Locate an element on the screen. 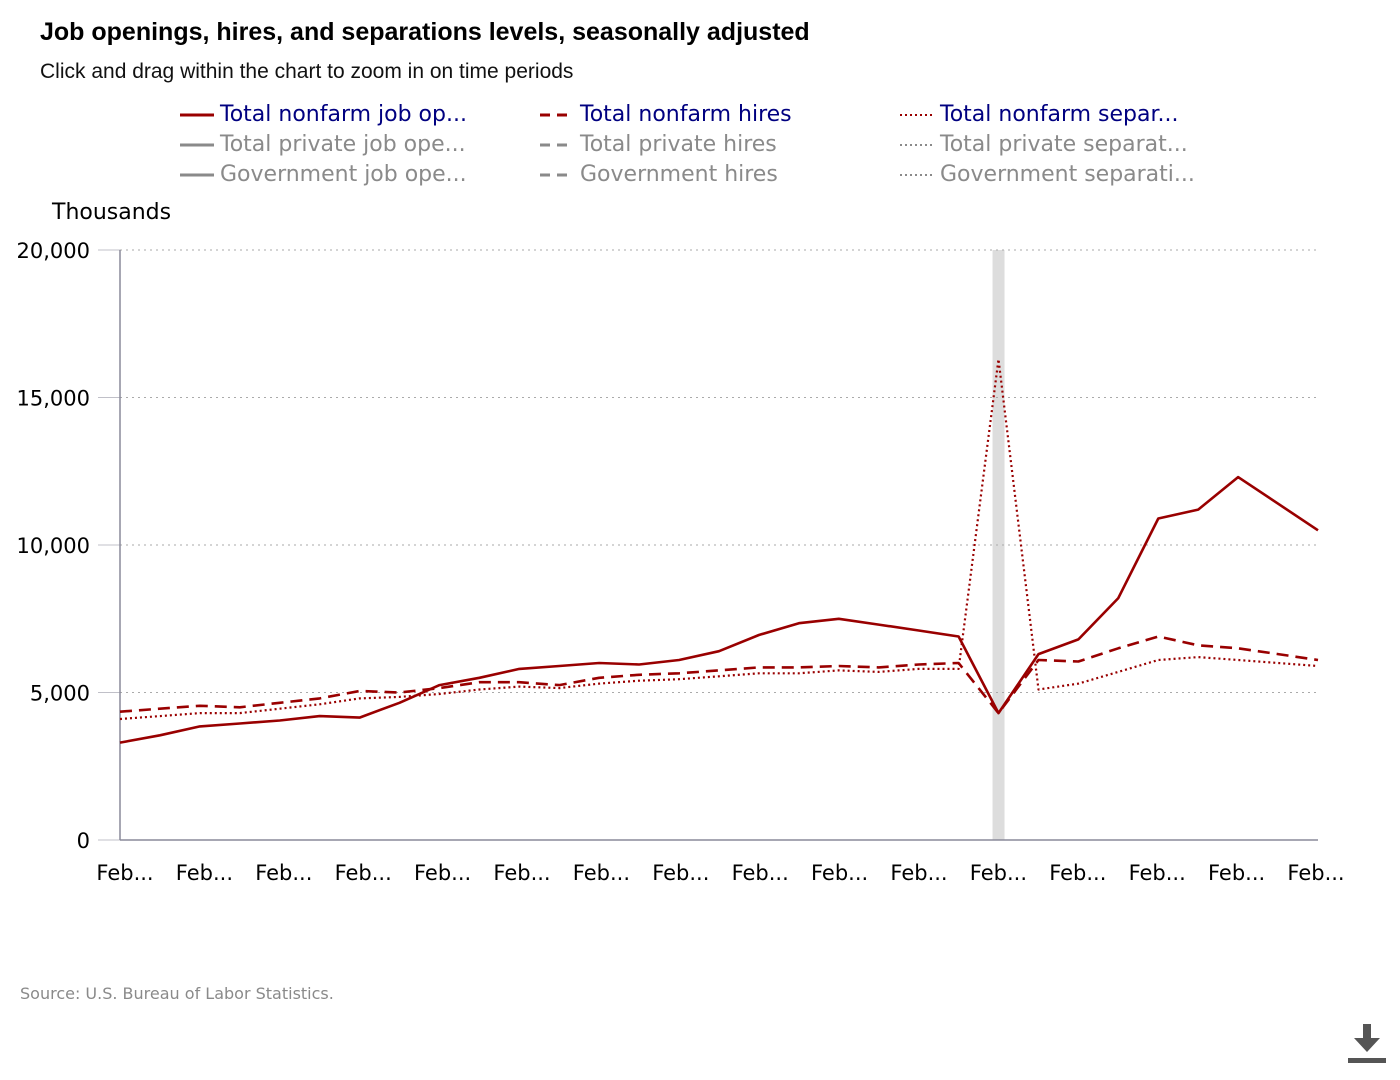 This screenshot has height=1080, width=1400. y-tick-label: 10,000 is located at coordinates (53, 546).